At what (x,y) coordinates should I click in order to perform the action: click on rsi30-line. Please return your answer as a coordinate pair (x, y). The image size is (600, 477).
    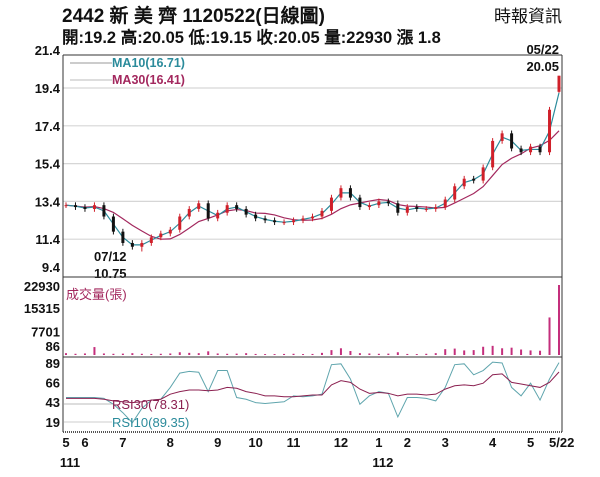
    Looking at the image, I should click on (313, 387).